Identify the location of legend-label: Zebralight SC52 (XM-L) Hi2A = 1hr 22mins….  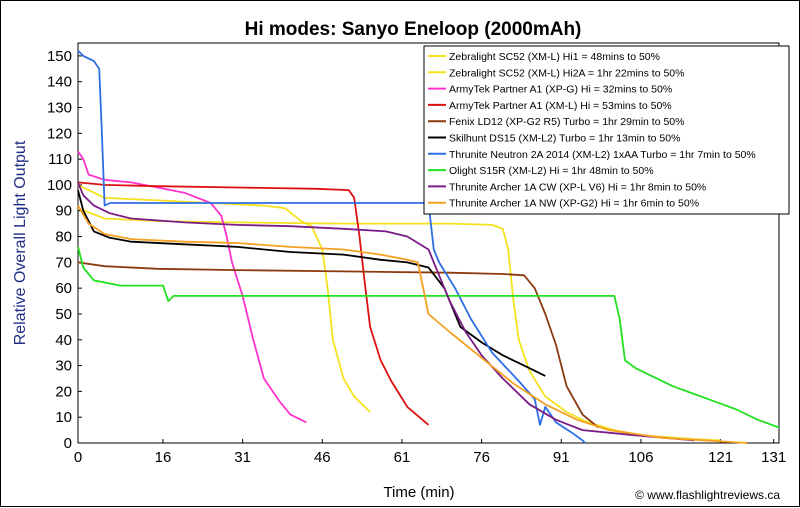
(566, 73).